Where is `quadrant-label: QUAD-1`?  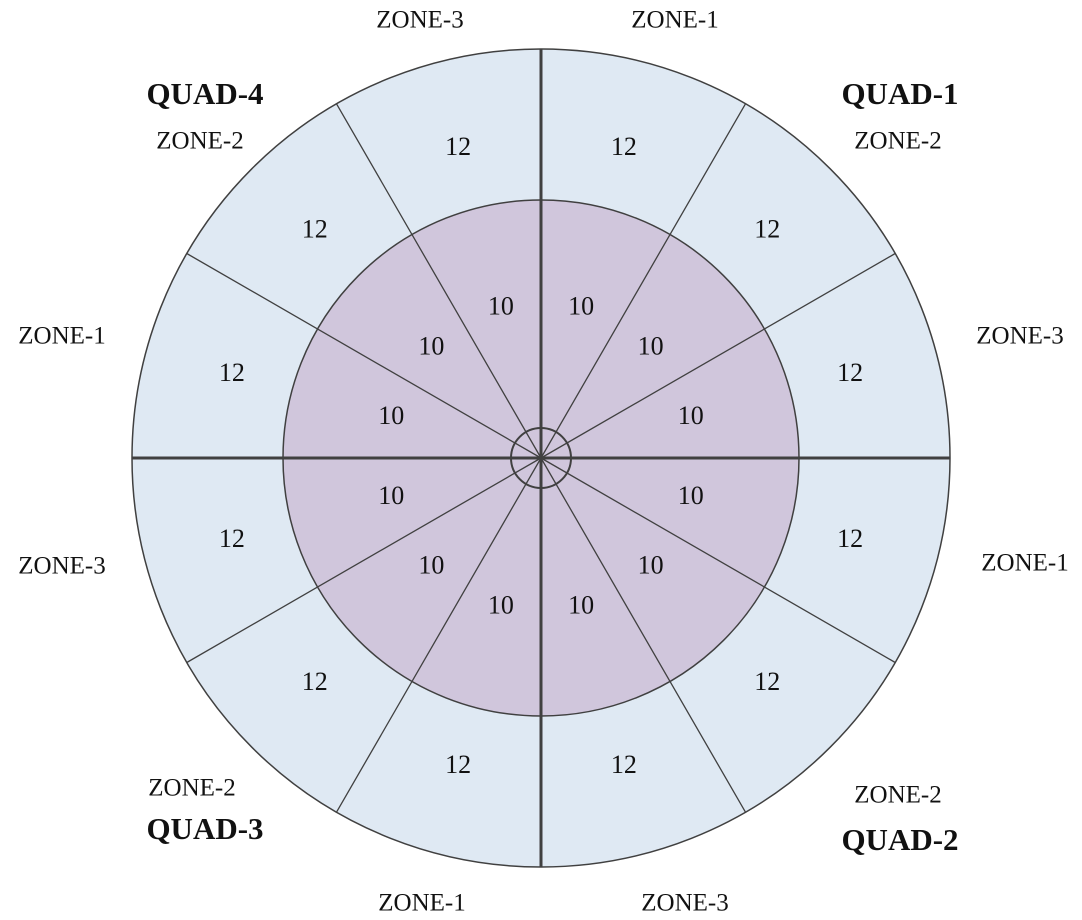 quadrant-label: QUAD-1 is located at coordinates (899, 93).